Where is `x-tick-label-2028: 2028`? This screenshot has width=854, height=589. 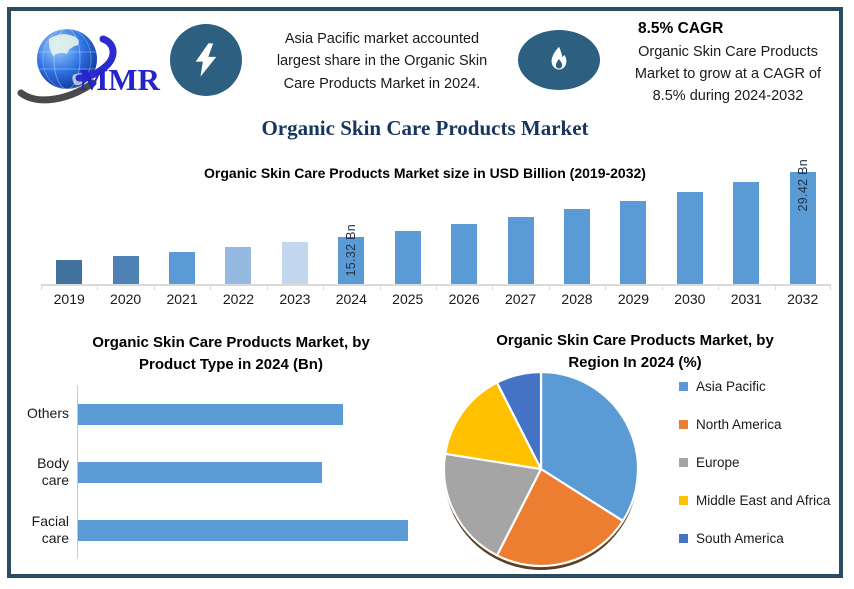
x-tick-label-2028: 2028 is located at coordinates (577, 299).